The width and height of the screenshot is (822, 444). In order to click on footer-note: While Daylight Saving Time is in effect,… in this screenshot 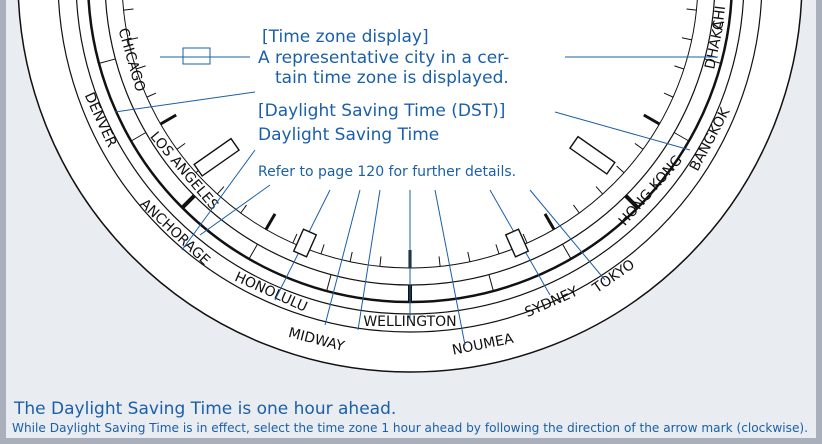, I will do `click(410, 428)`.